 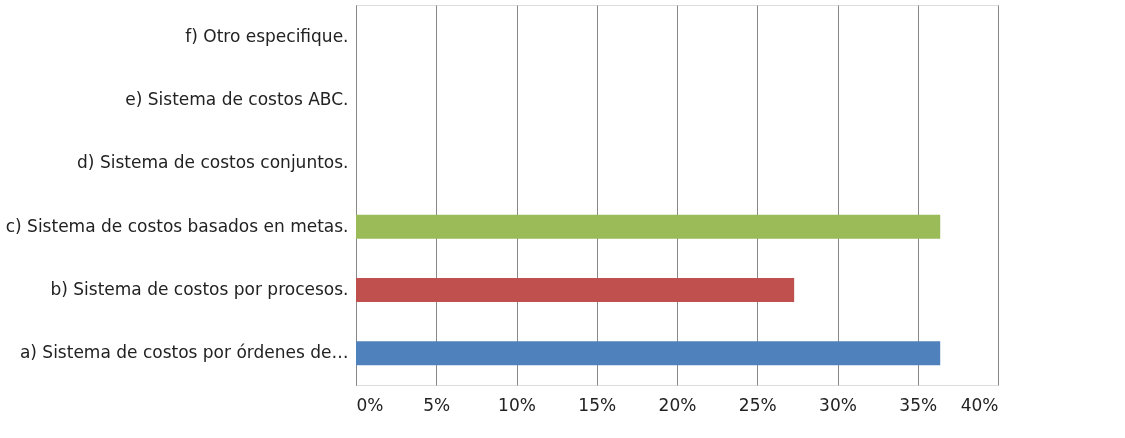 What do you see at coordinates (838, 404) in the screenshot?
I see `x-tick-label: 30%` at bounding box center [838, 404].